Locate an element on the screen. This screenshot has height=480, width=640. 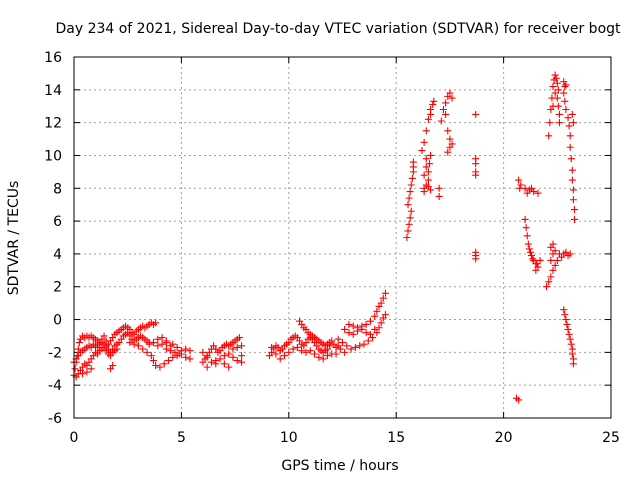
x-tick-label: 5 is located at coordinates (181, 438).